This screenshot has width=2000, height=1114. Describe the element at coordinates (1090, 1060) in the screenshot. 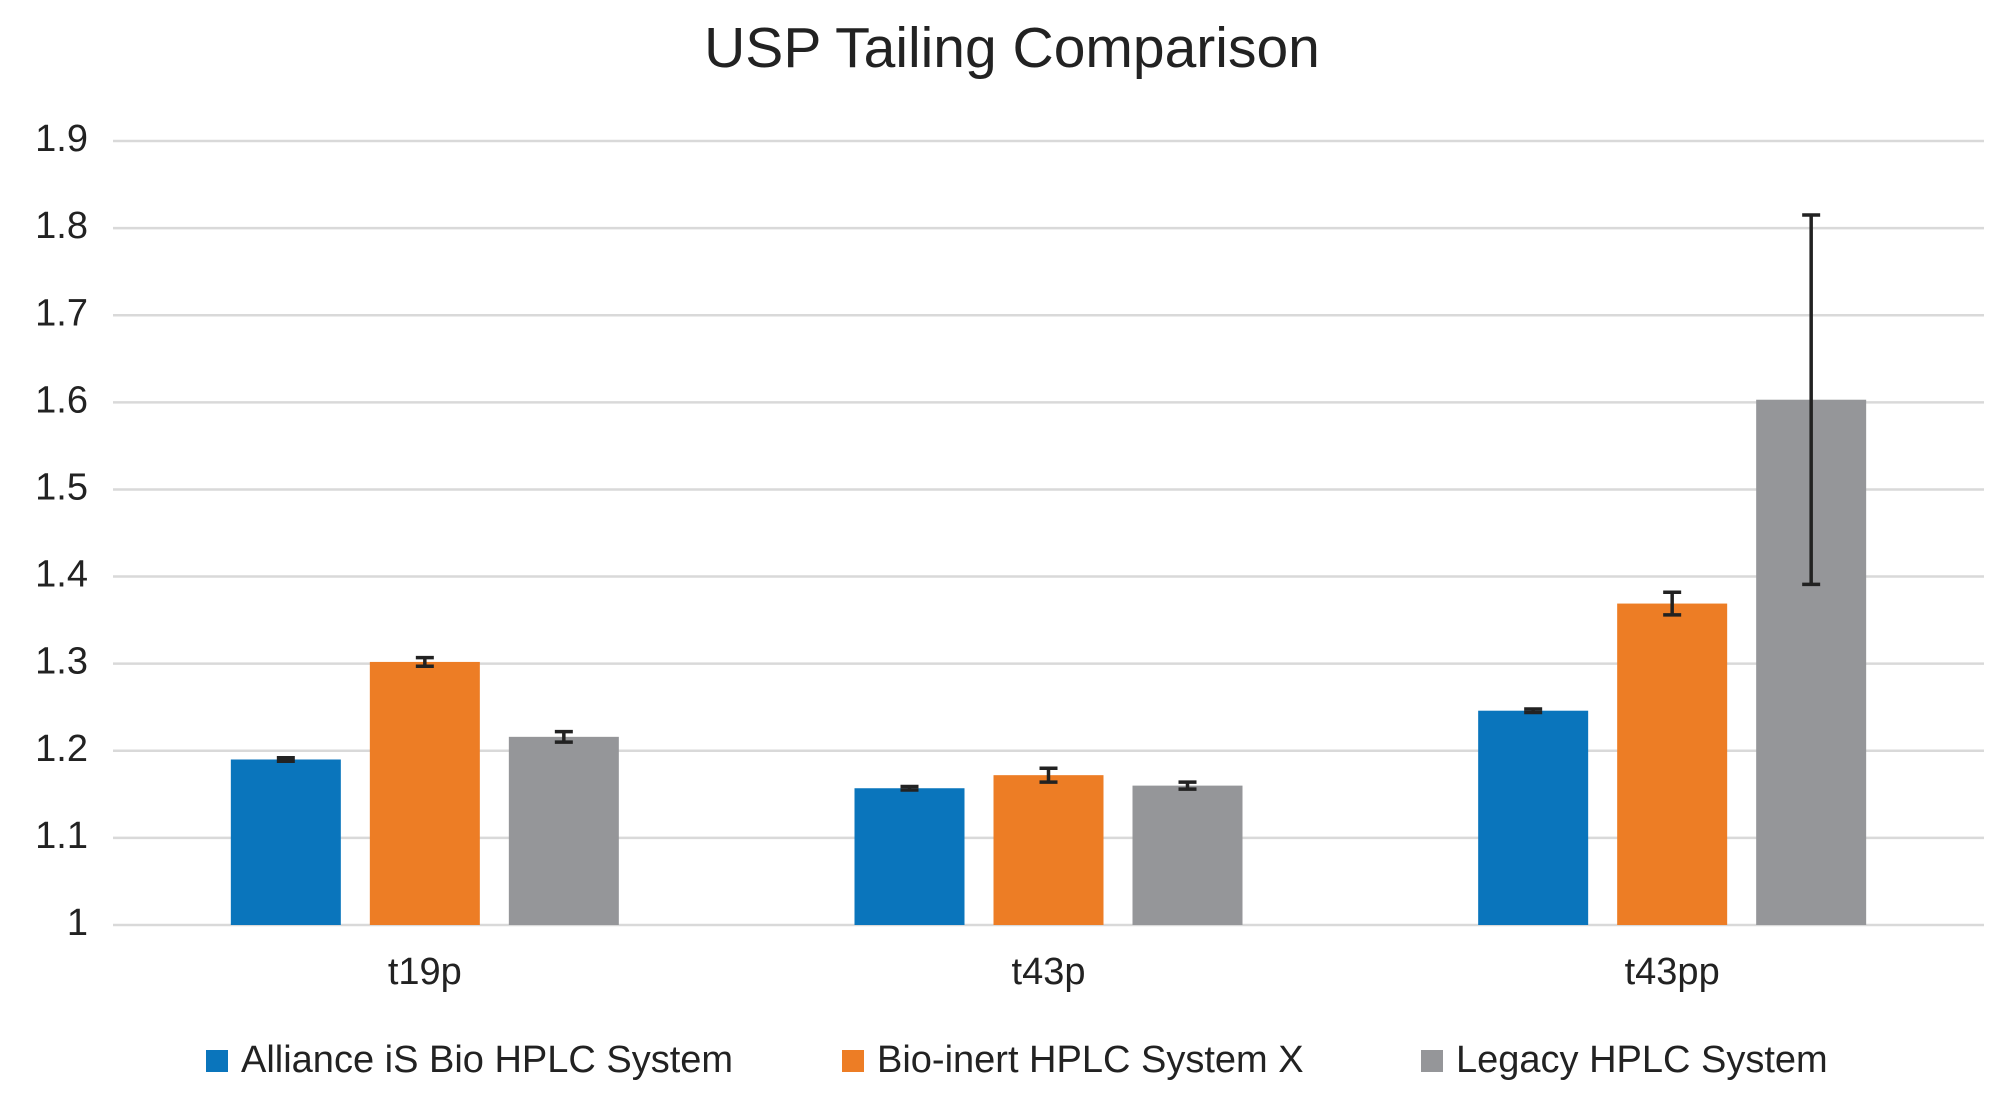

I see `legend-label: Bio-inert HPLC System X` at that location.